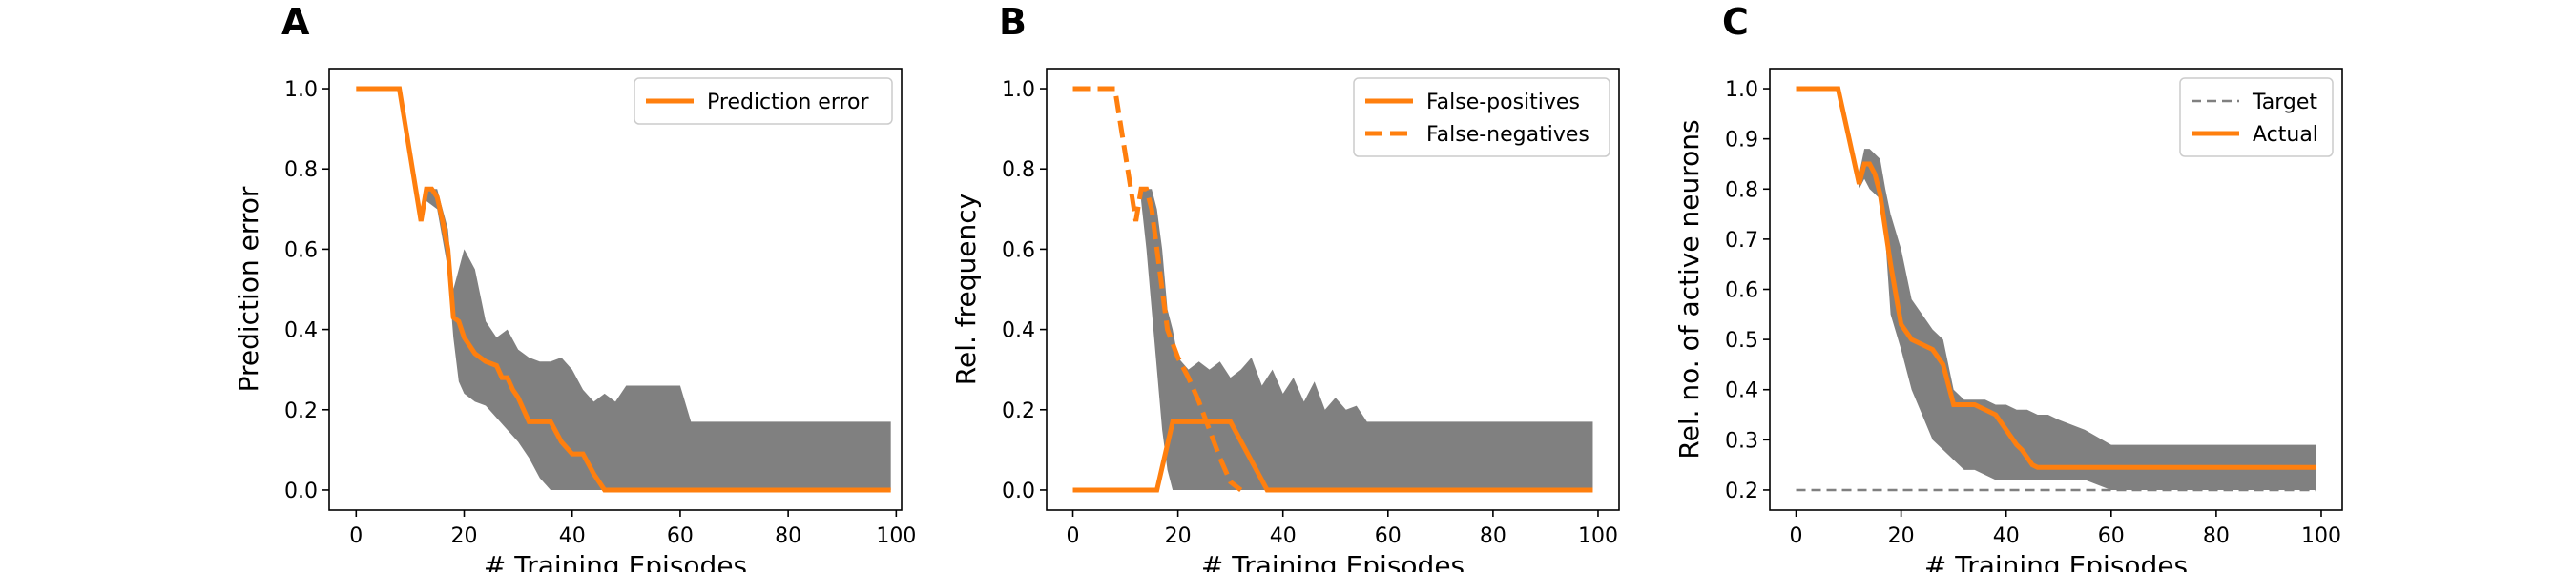 Image resolution: width=2576 pixels, height=572 pixels. Describe the element at coordinates (2284, 102) in the screenshot. I see `legend-label: Target` at that location.